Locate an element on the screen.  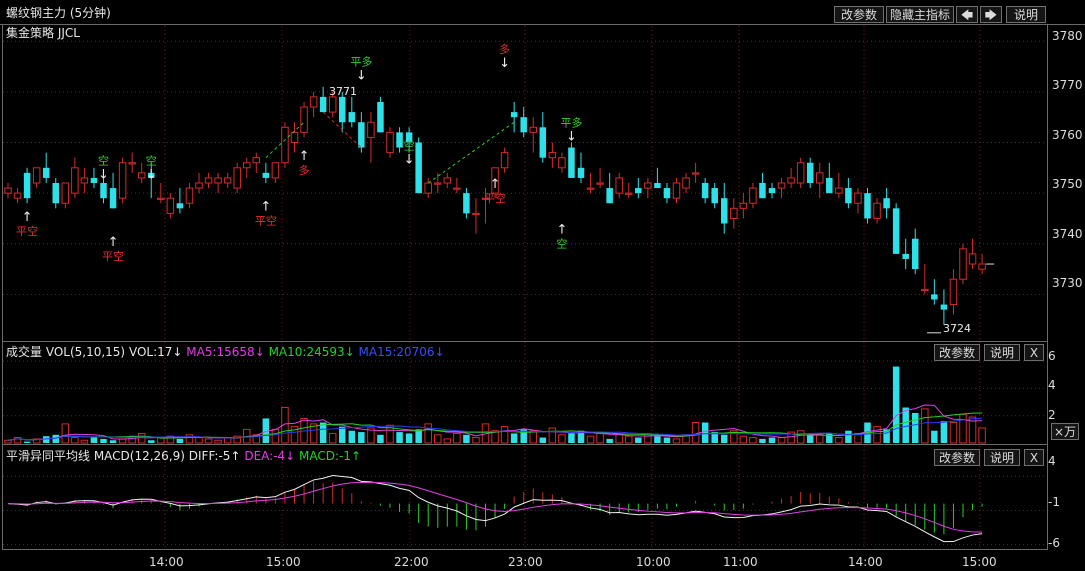
time-label: 11:00 is located at coordinates (740, 562).